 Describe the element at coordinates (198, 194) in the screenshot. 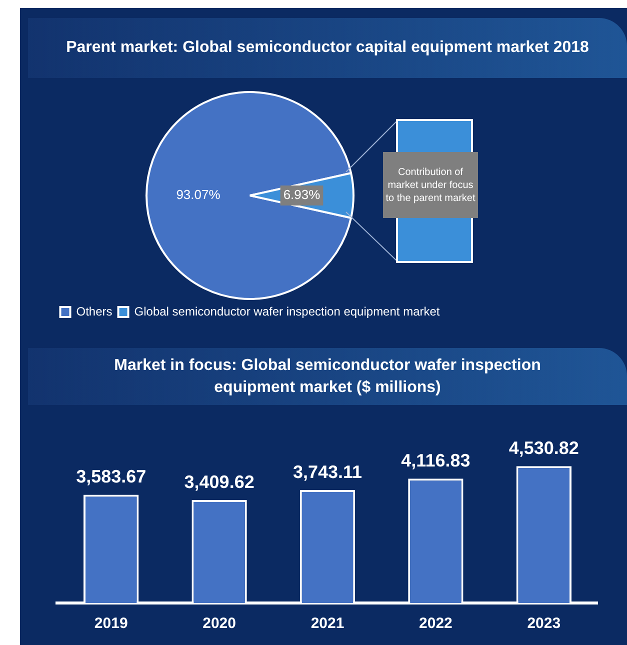

I see `data-label: 93.07%` at that location.